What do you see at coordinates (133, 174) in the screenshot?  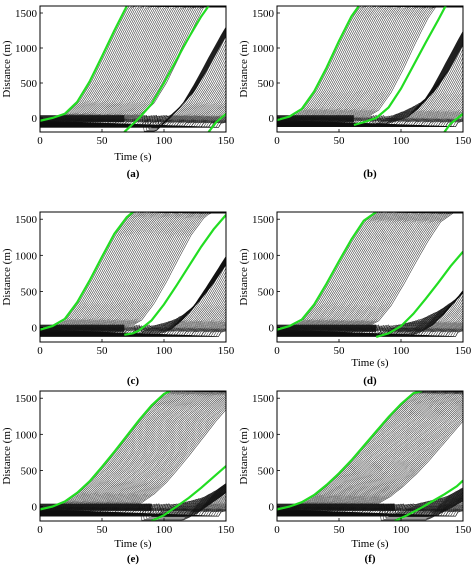 I see `panel-label: (a)` at bounding box center [133, 174].